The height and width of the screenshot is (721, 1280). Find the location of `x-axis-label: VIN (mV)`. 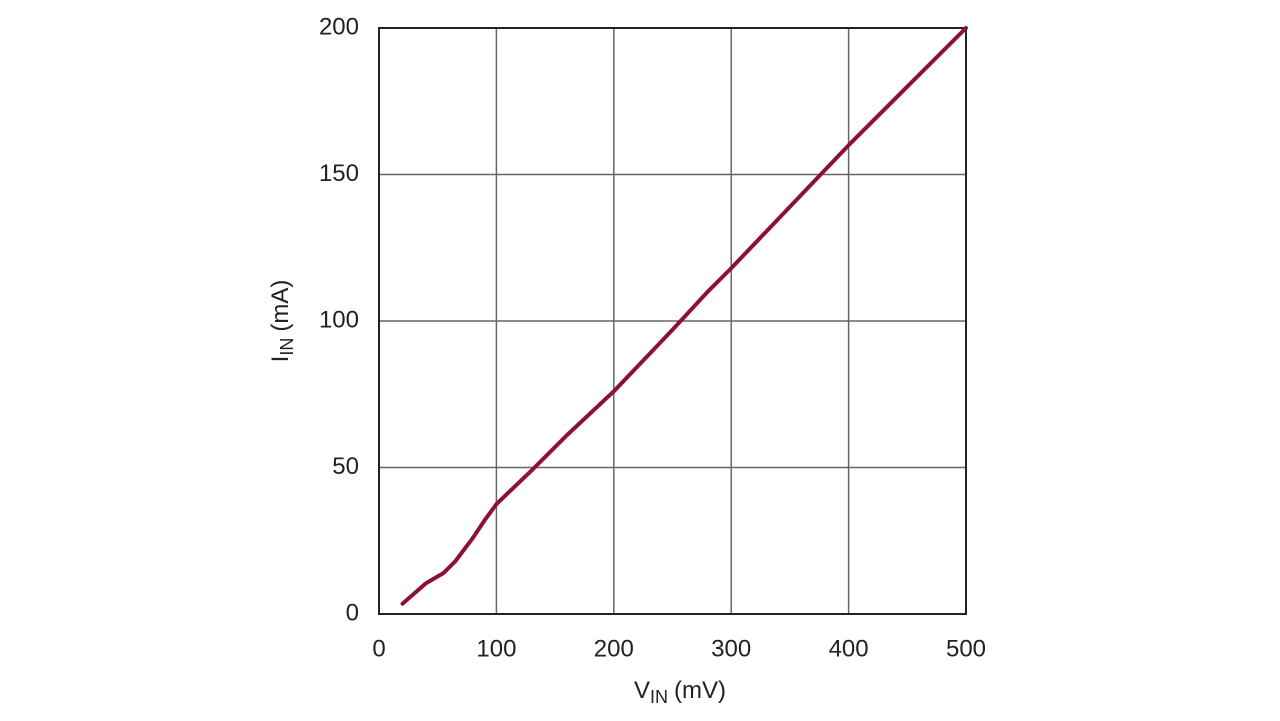

x-axis-label: VIN (mV) is located at coordinates (680, 691).